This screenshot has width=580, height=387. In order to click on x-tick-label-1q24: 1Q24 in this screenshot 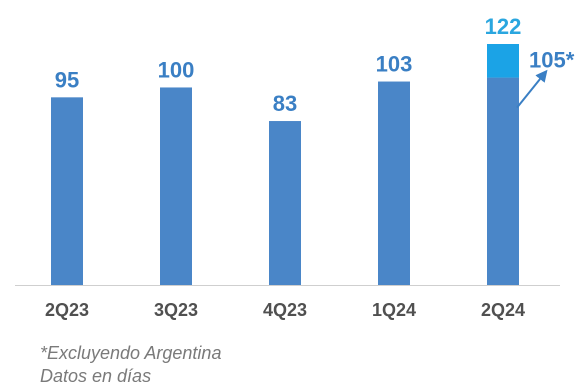, I will do `click(394, 310)`.